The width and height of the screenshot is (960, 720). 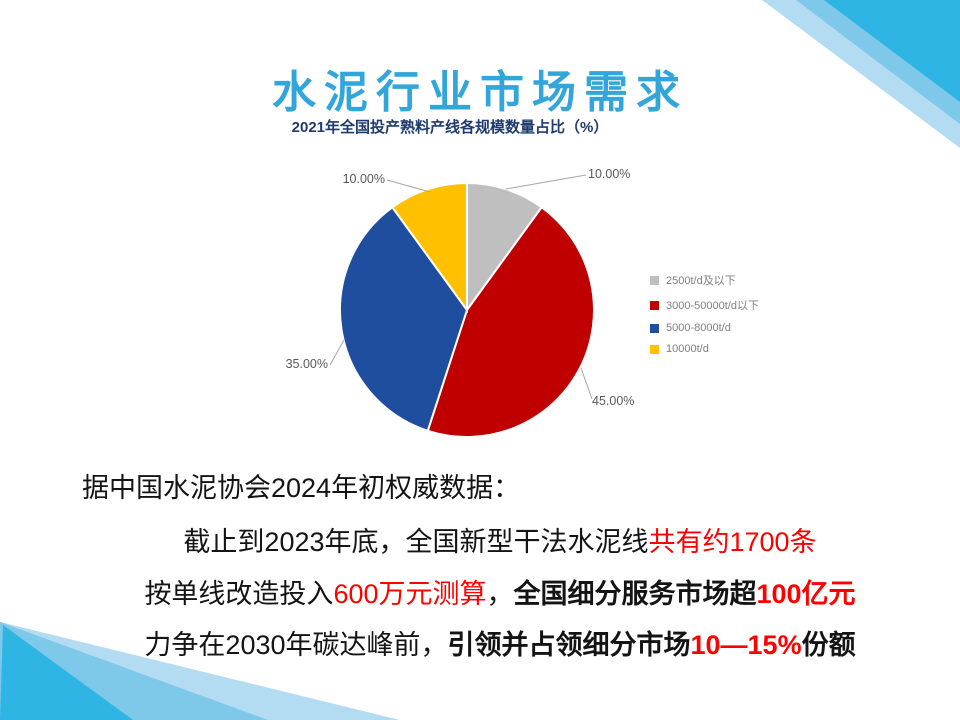 What do you see at coordinates (698, 328) in the screenshot?
I see `legend-label: 5000-8000t/d` at bounding box center [698, 328].